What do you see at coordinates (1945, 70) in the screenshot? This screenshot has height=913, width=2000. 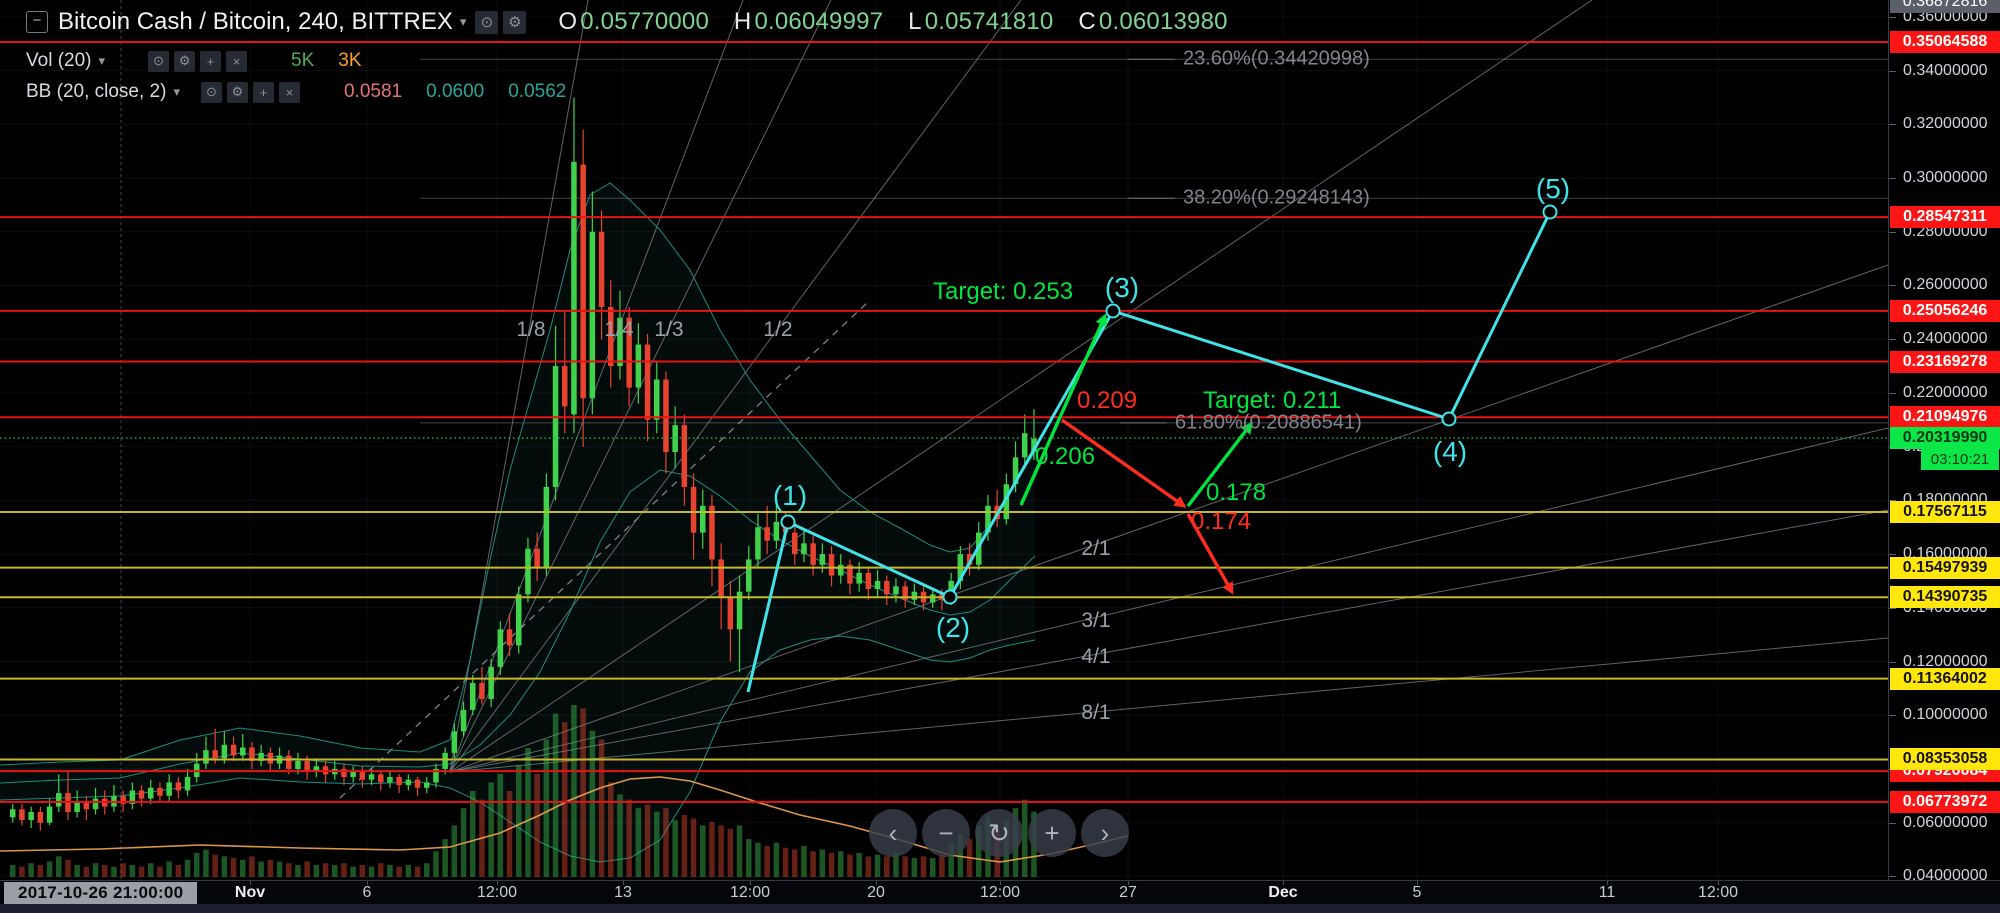 I see `price-tick-label: 0.34000000` at bounding box center [1945, 70].